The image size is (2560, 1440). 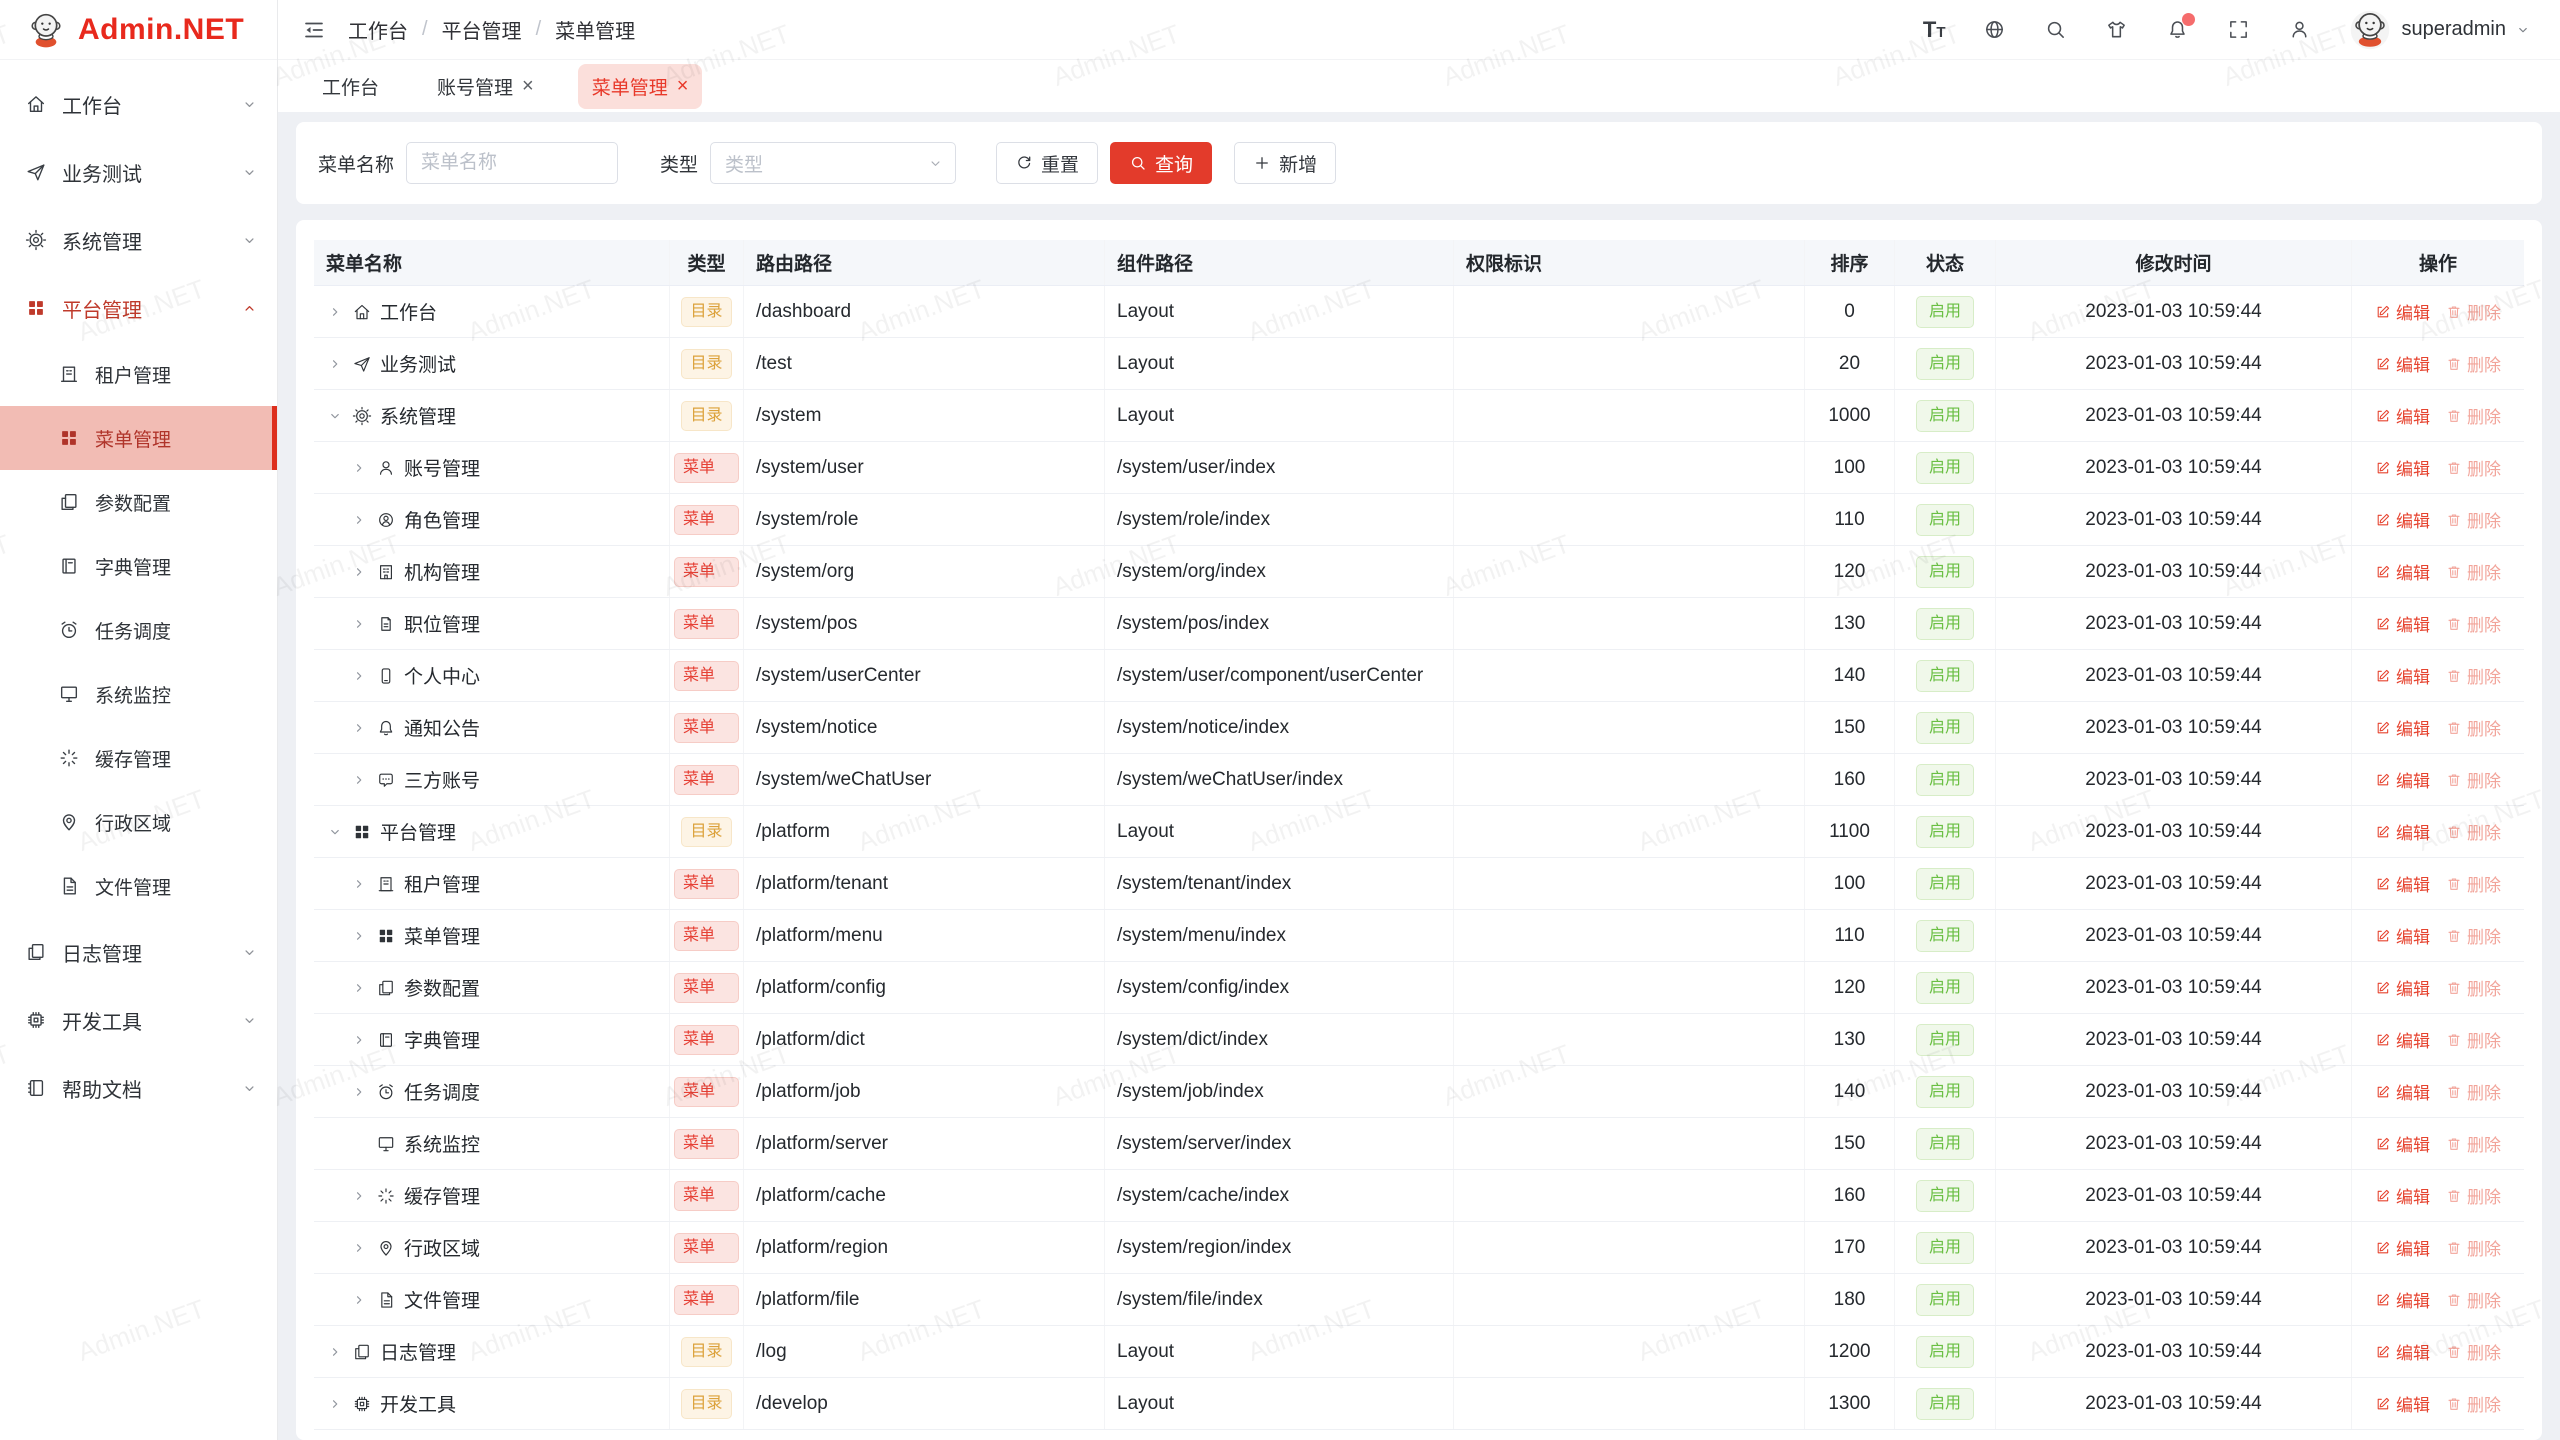 What do you see at coordinates (138, 502) in the screenshot?
I see `sidebar-item: 参数配置` at bounding box center [138, 502].